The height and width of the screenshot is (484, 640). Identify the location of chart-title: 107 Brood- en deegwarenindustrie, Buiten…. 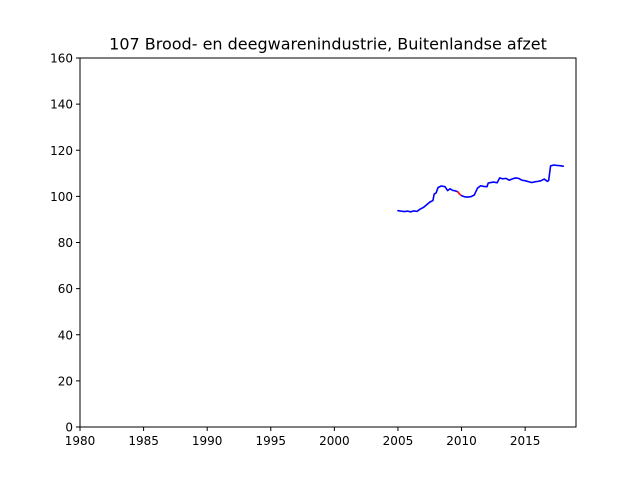
(328, 44).